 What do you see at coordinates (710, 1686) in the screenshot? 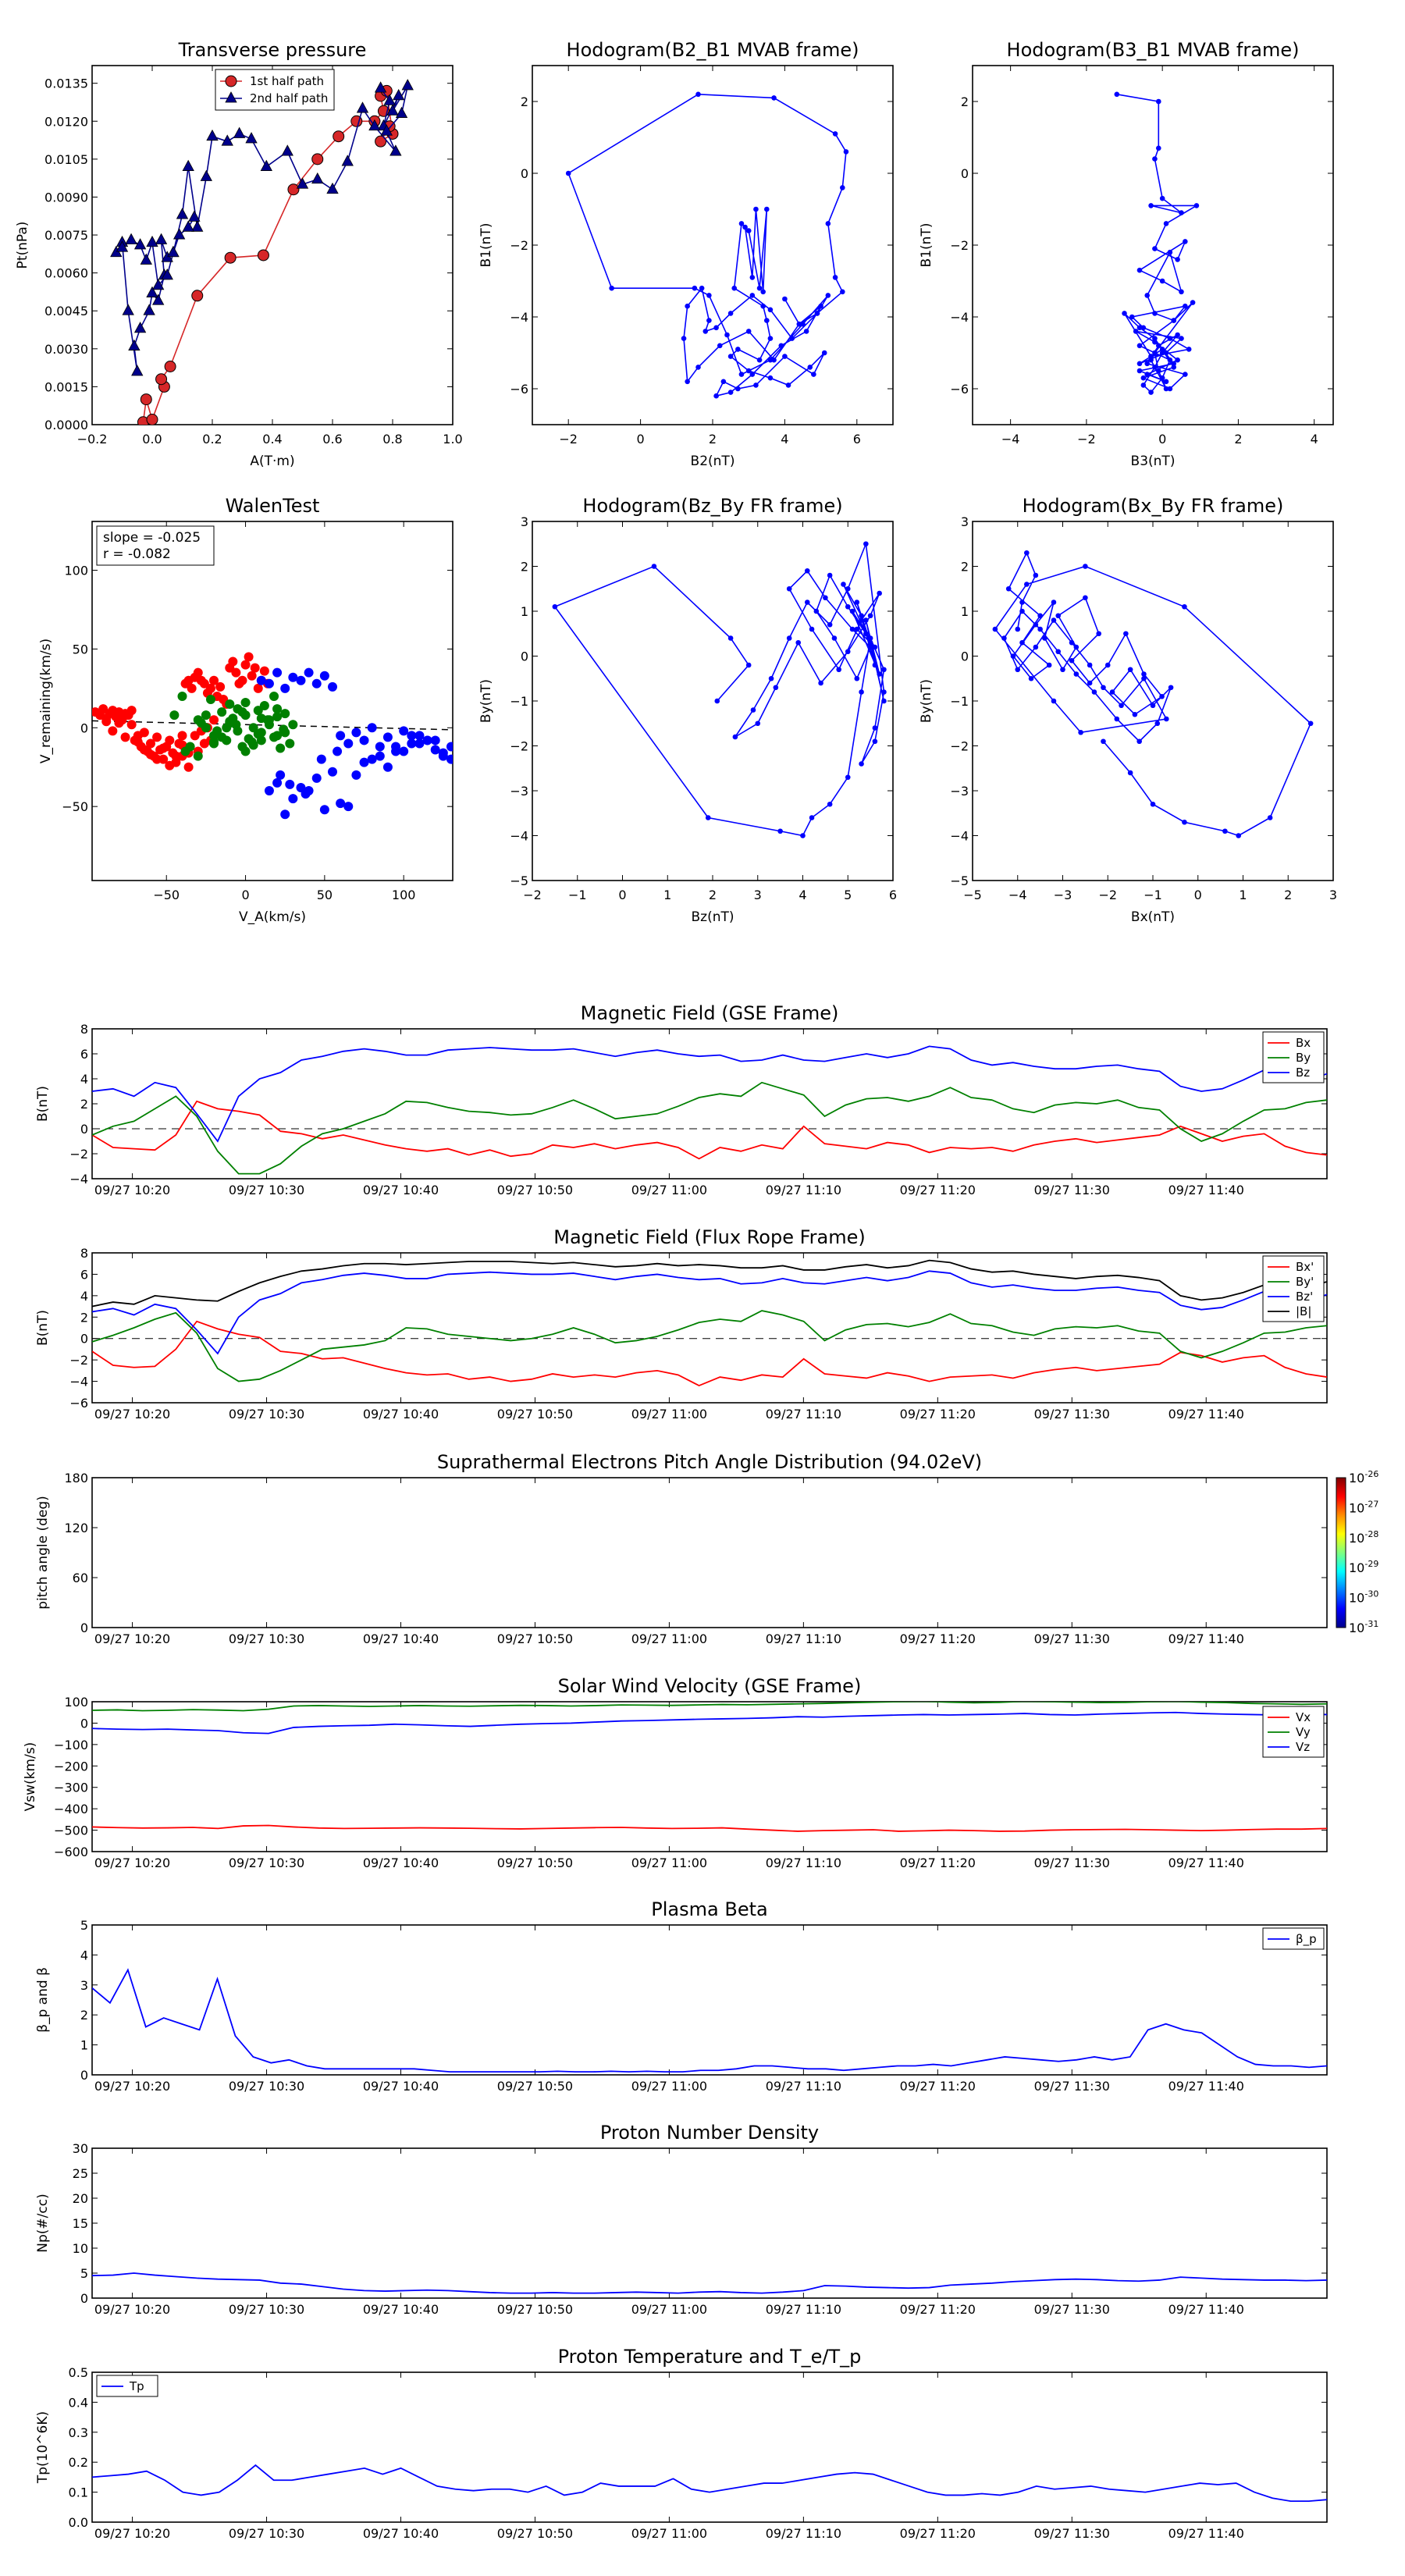
I see `chart-title: Solar Wind Velocity (GSE Frame)` at bounding box center [710, 1686].